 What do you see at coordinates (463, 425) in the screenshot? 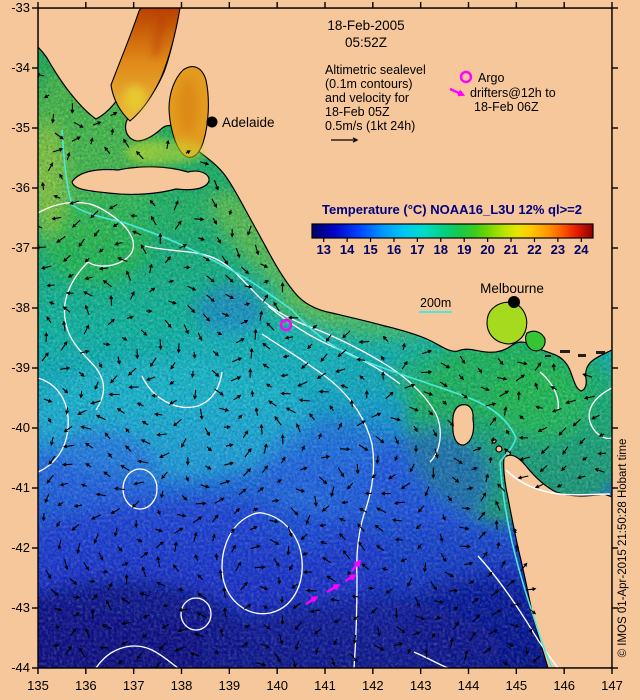
I see `king-island` at bounding box center [463, 425].